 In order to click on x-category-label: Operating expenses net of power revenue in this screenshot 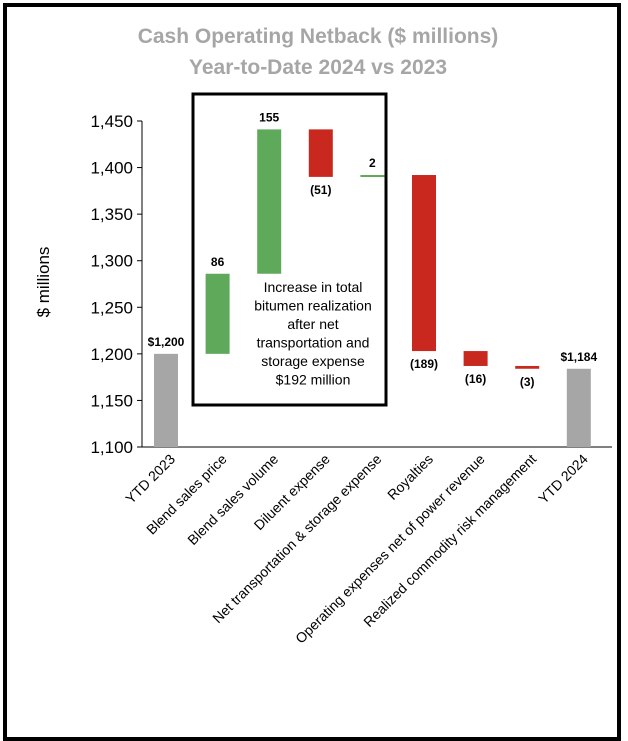, I will do `click(390, 549)`.